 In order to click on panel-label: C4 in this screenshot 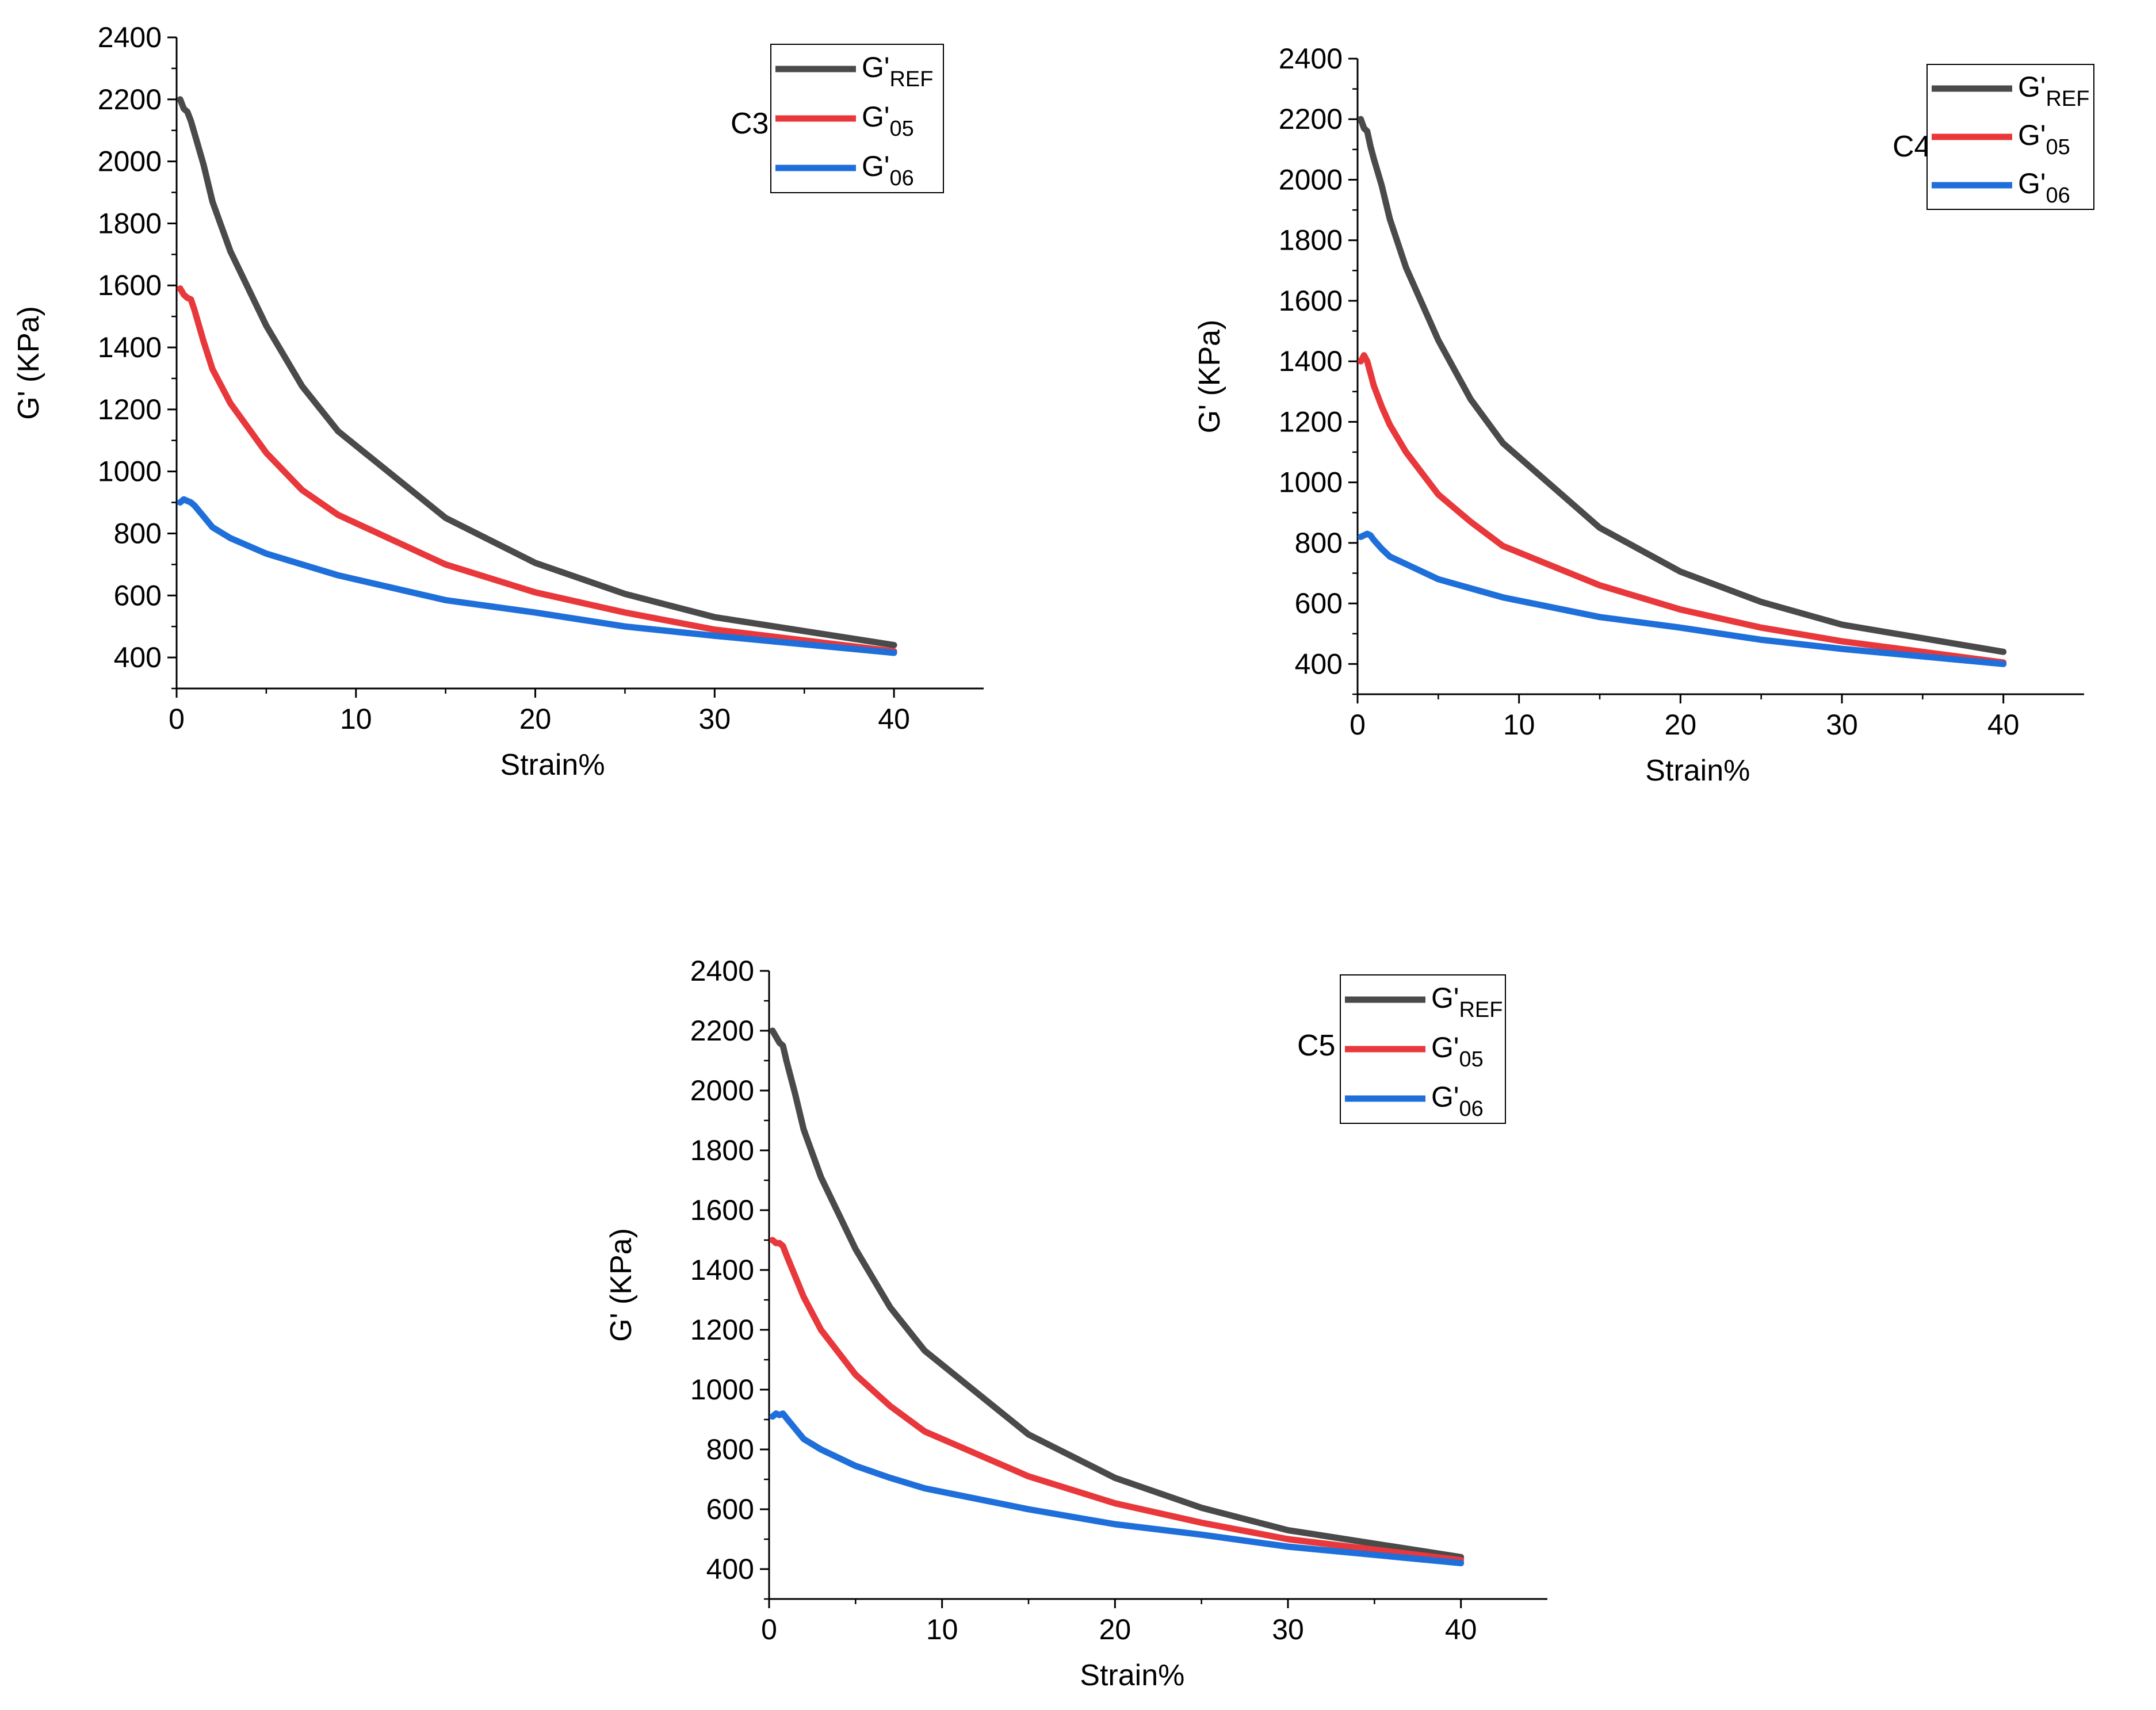, I will do `click(1912, 146)`.